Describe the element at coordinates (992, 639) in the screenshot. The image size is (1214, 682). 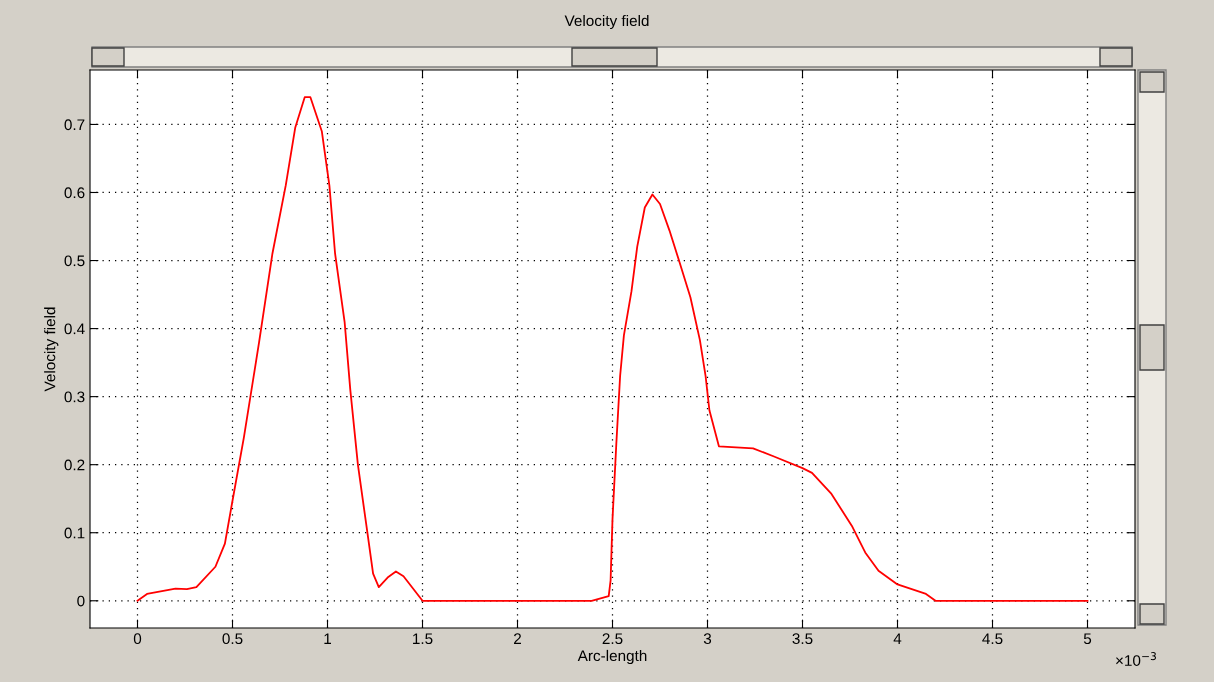
I see `x-tick-label: 4.5` at that location.